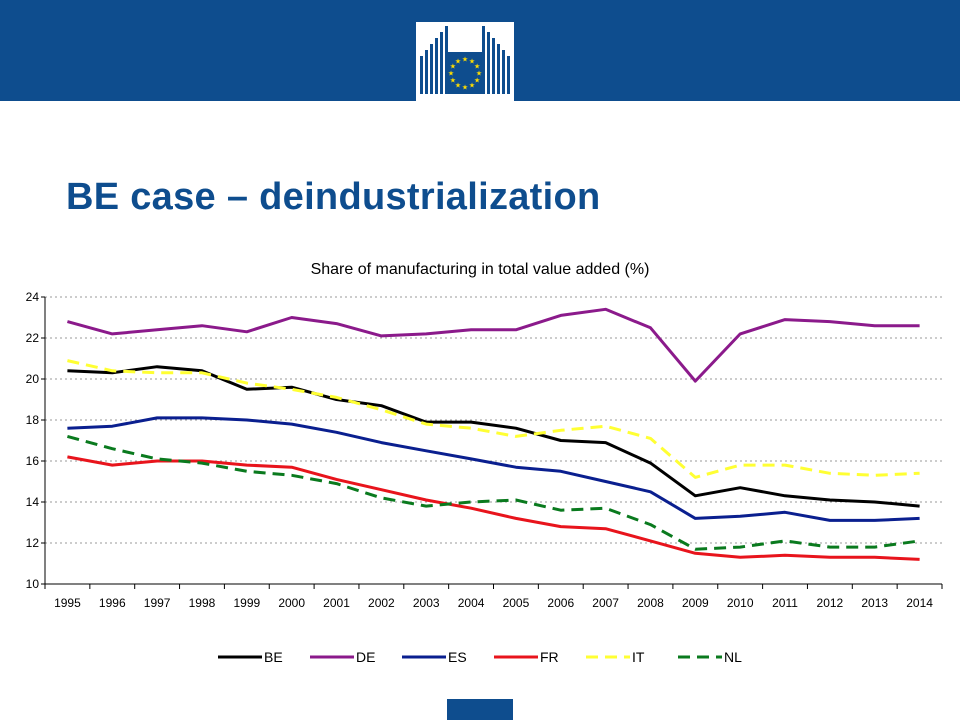 The image size is (960, 720). What do you see at coordinates (67, 603) in the screenshot?
I see `x-tick-label: 1995` at bounding box center [67, 603].